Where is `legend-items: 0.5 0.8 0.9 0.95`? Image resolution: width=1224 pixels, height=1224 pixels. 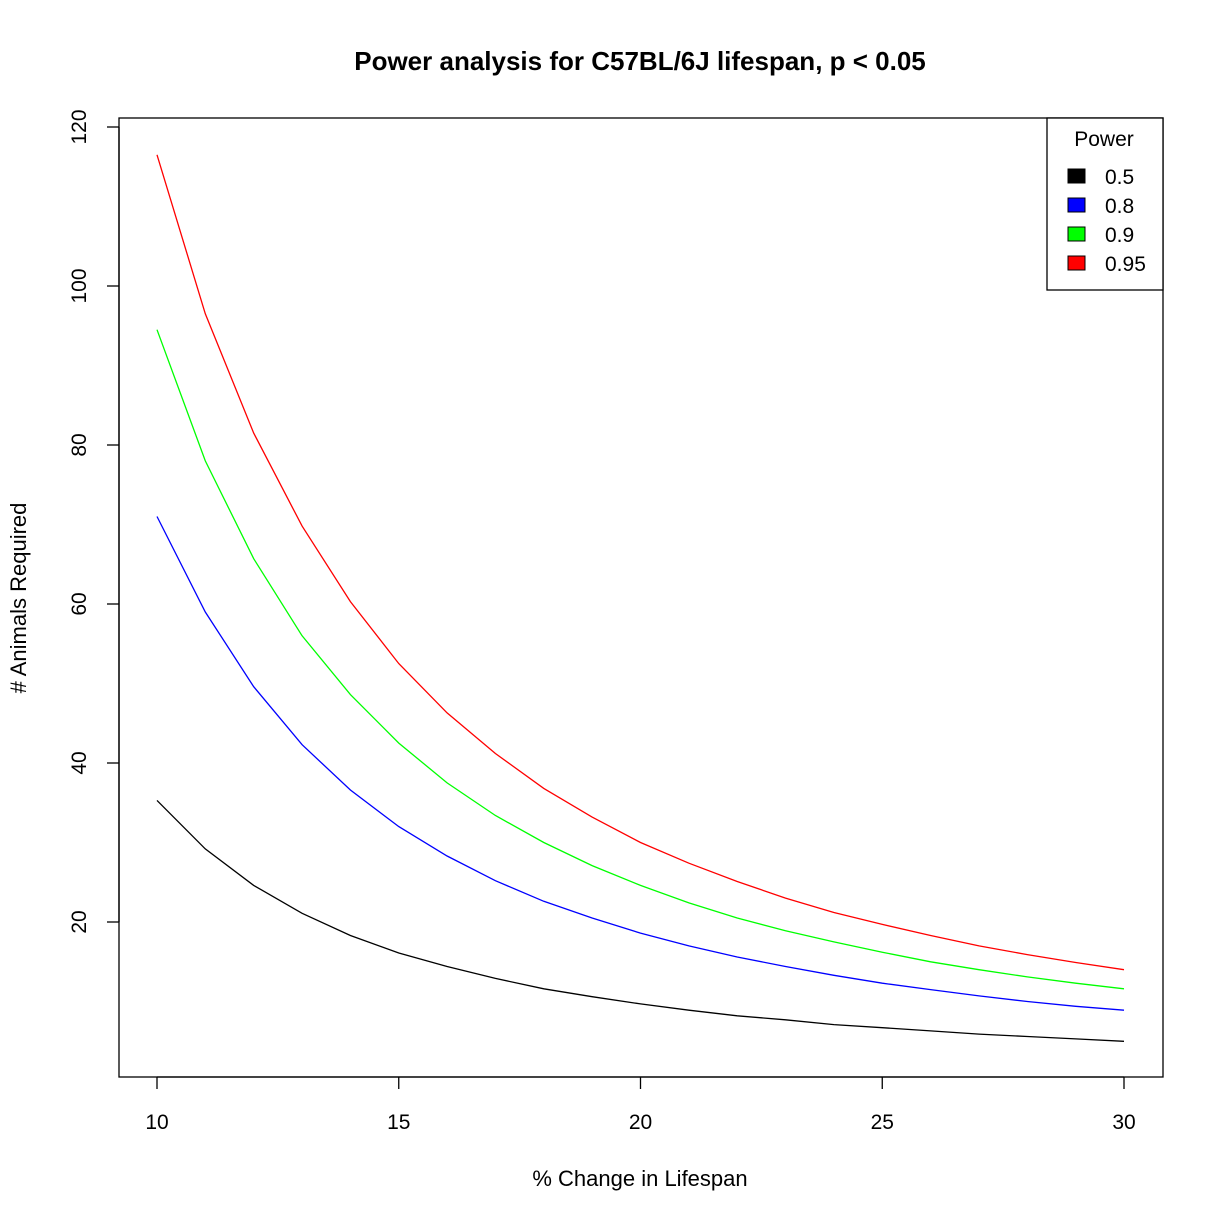
legend-items: 0.5 0.8 0.9 0.95 is located at coordinates (1106, 221).